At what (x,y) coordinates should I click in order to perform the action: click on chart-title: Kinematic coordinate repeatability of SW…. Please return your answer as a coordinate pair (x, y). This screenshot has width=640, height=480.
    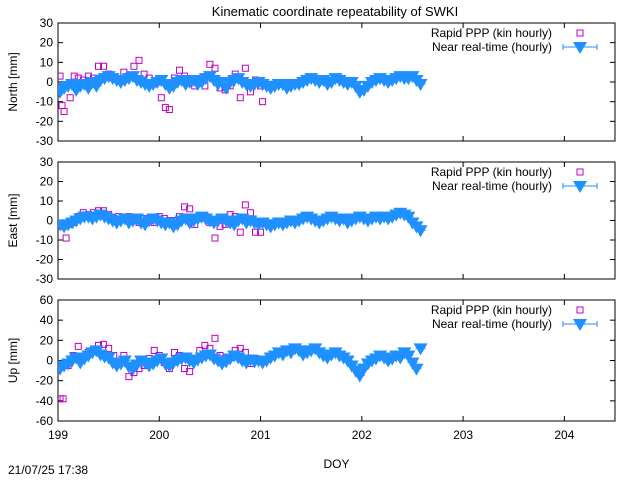
    Looking at the image, I should click on (335, 11).